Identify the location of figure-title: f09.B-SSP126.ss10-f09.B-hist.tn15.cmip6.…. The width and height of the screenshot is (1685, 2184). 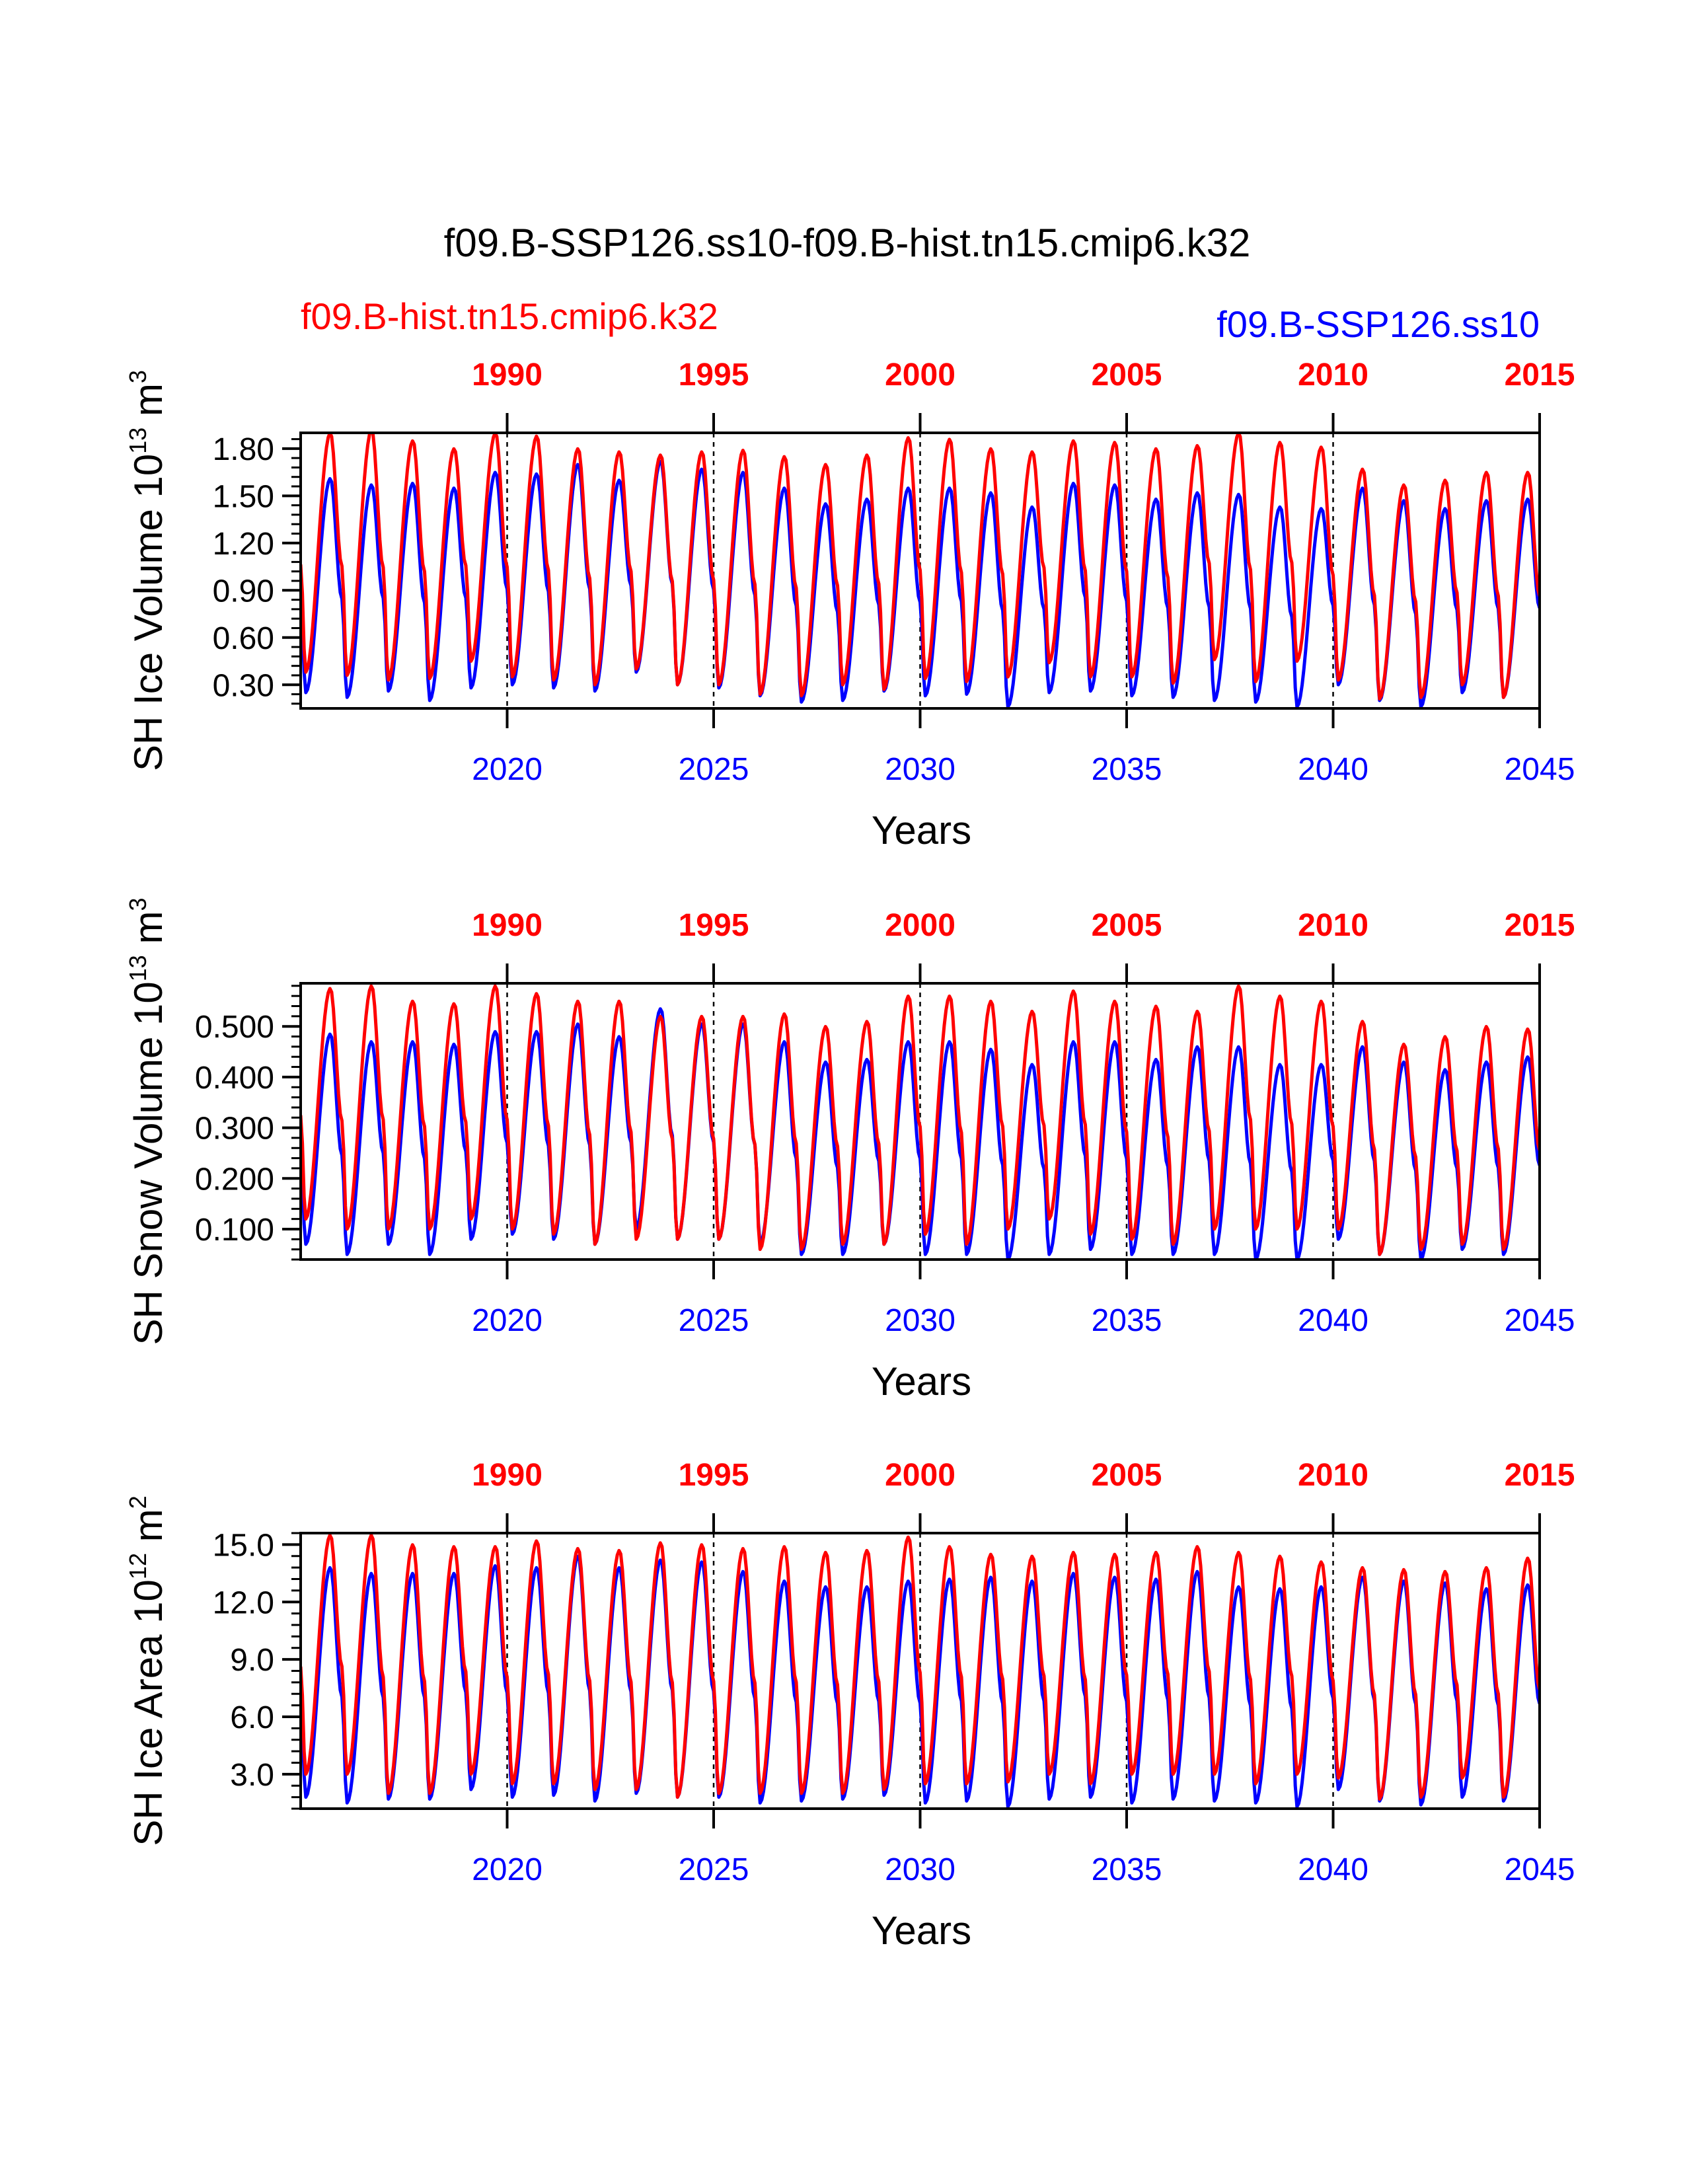
(847, 243).